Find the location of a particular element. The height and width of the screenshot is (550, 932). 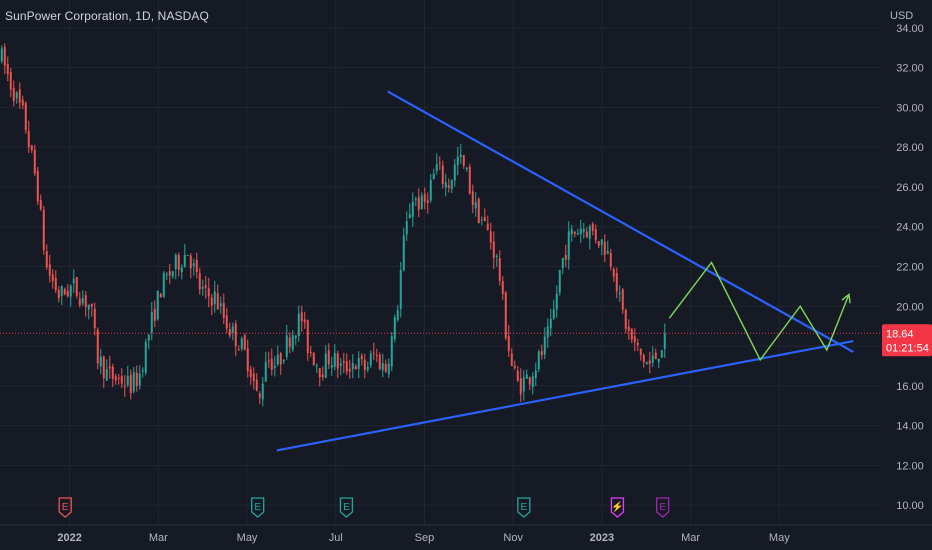

price-tag-bg is located at coordinates (907, 340).